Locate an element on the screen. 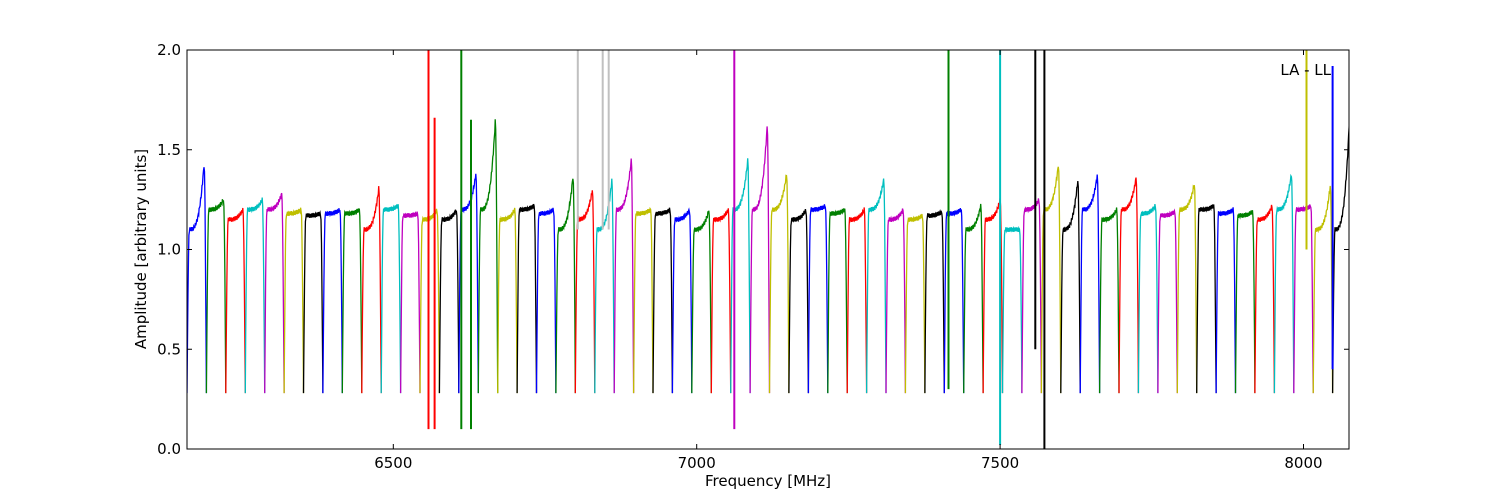 The image size is (1500, 500). x-tick-label: 6500 is located at coordinates (393, 463).